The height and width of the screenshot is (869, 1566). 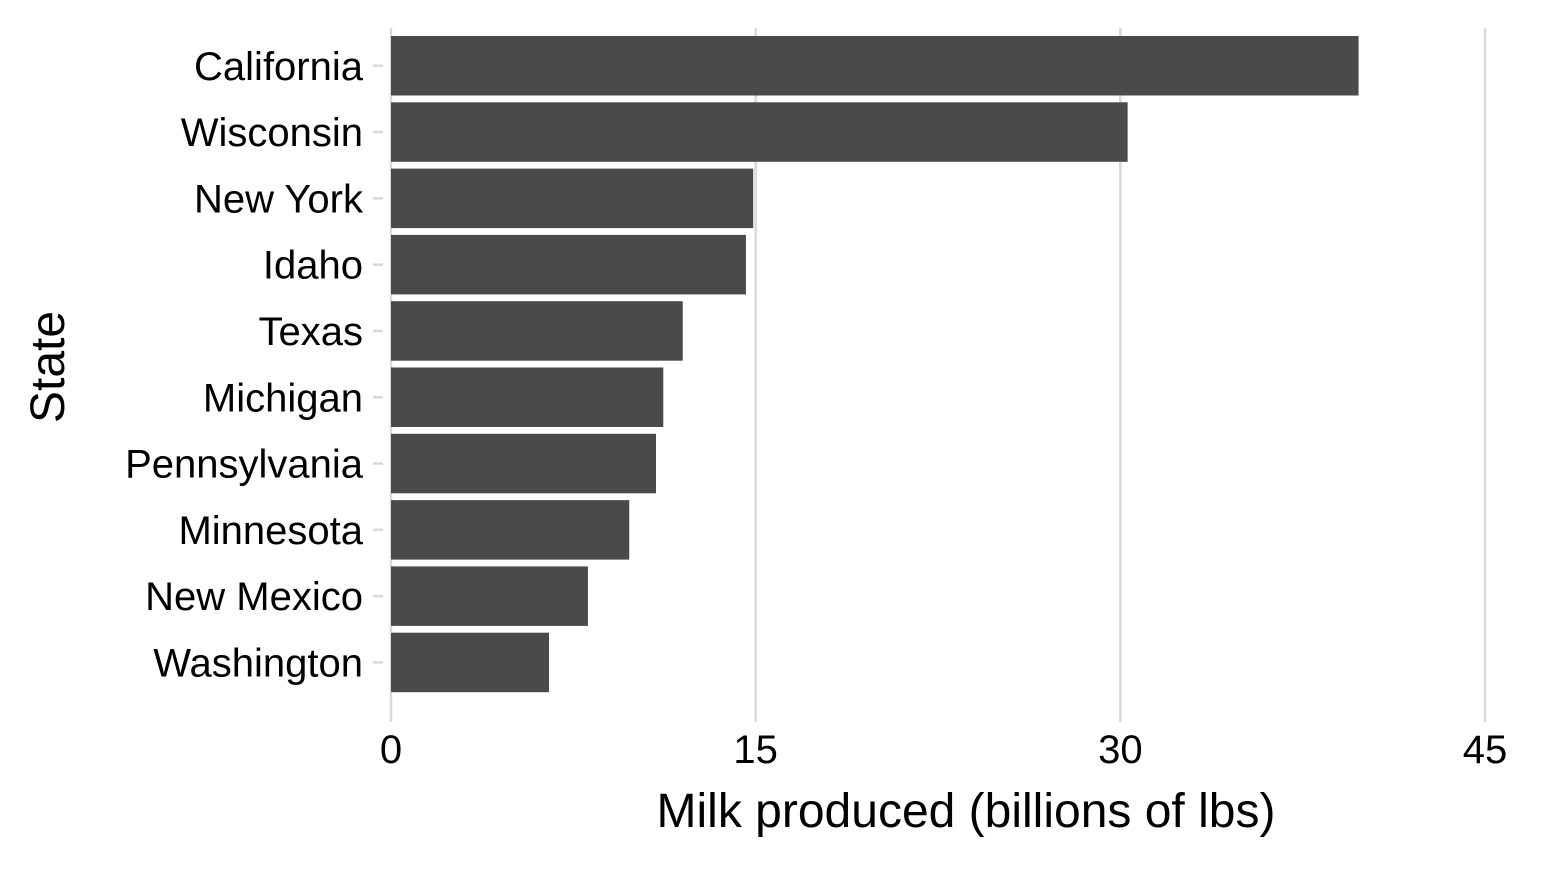 I want to click on y-tick-label: Michigan, so click(x=283, y=398).